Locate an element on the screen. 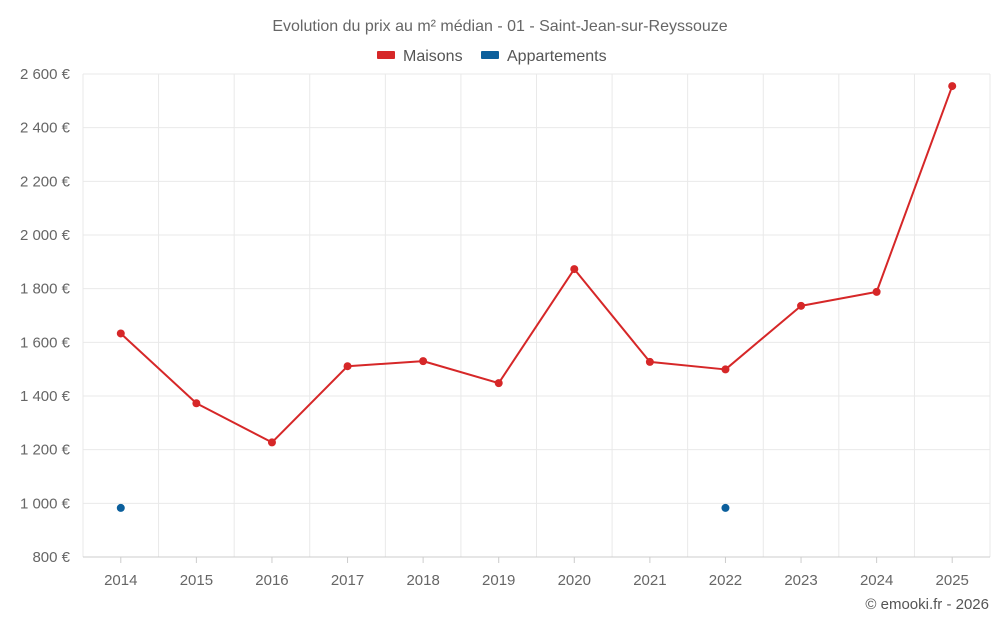 The image size is (1000, 625). x-tick-label: 2015 is located at coordinates (196, 580).